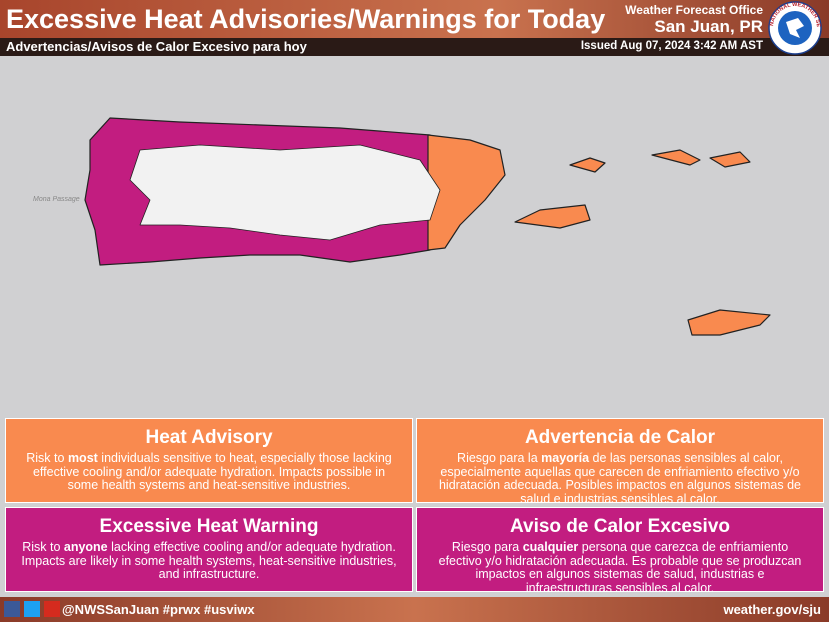  I want to click on social-icons, so click(32, 609).